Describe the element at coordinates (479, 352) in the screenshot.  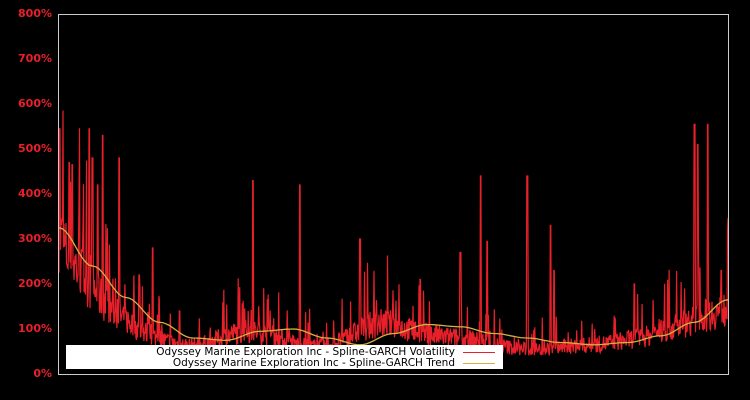
I see `legend-swatch-volatility` at that location.